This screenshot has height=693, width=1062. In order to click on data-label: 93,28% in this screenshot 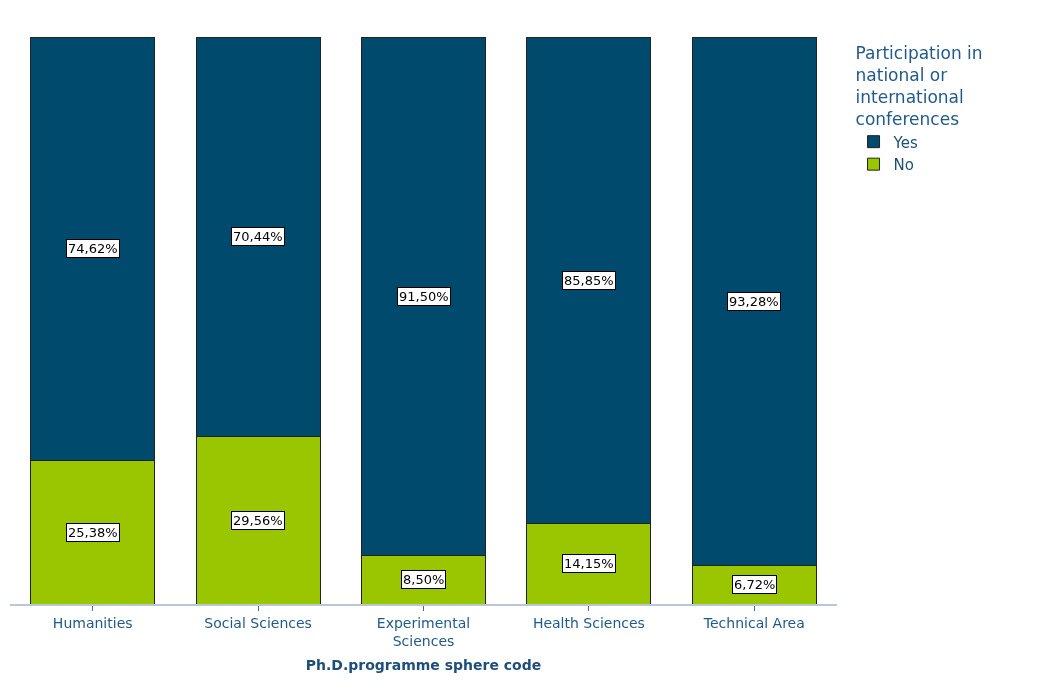, I will do `click(754, 301)`.